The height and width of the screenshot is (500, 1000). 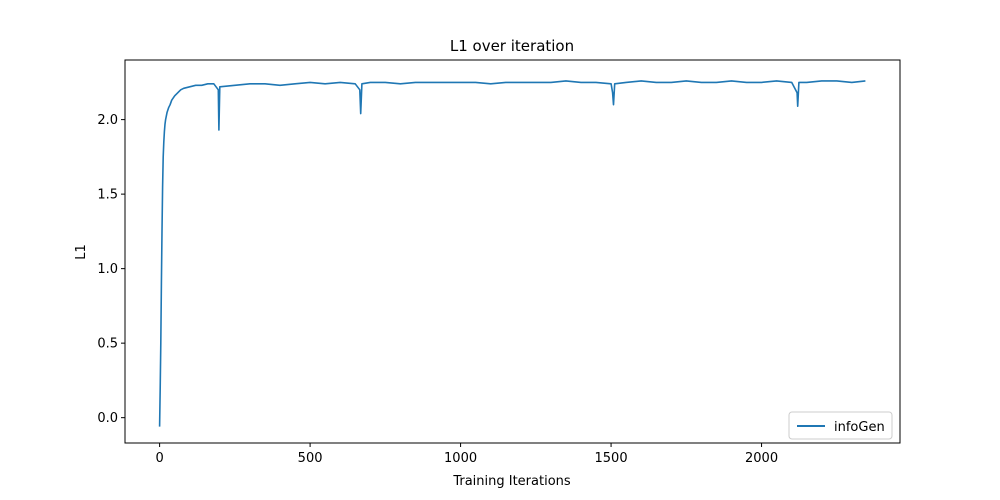 What do you see at coordinates (107, 195) in the screenshot?
I see `y-tick-label: 1.5` at bounding box center [107, 195].